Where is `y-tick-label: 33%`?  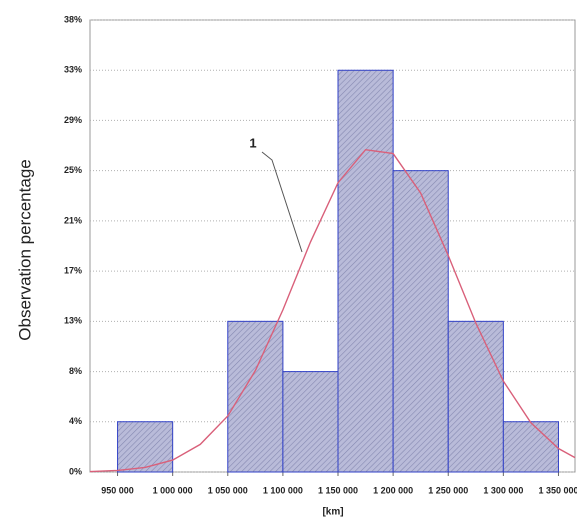
y-tick-label: 33% is located at coordinates (73, 70).